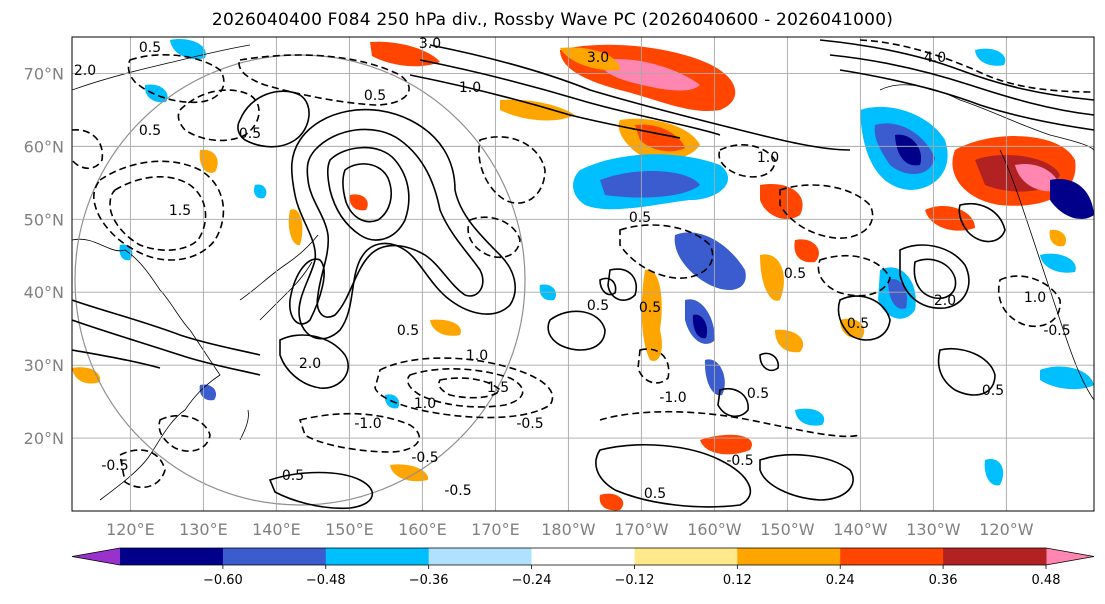  Describe the element at coordinates (714, 529) in the screenshot. I see `longitude-label: 160°W` at that location.